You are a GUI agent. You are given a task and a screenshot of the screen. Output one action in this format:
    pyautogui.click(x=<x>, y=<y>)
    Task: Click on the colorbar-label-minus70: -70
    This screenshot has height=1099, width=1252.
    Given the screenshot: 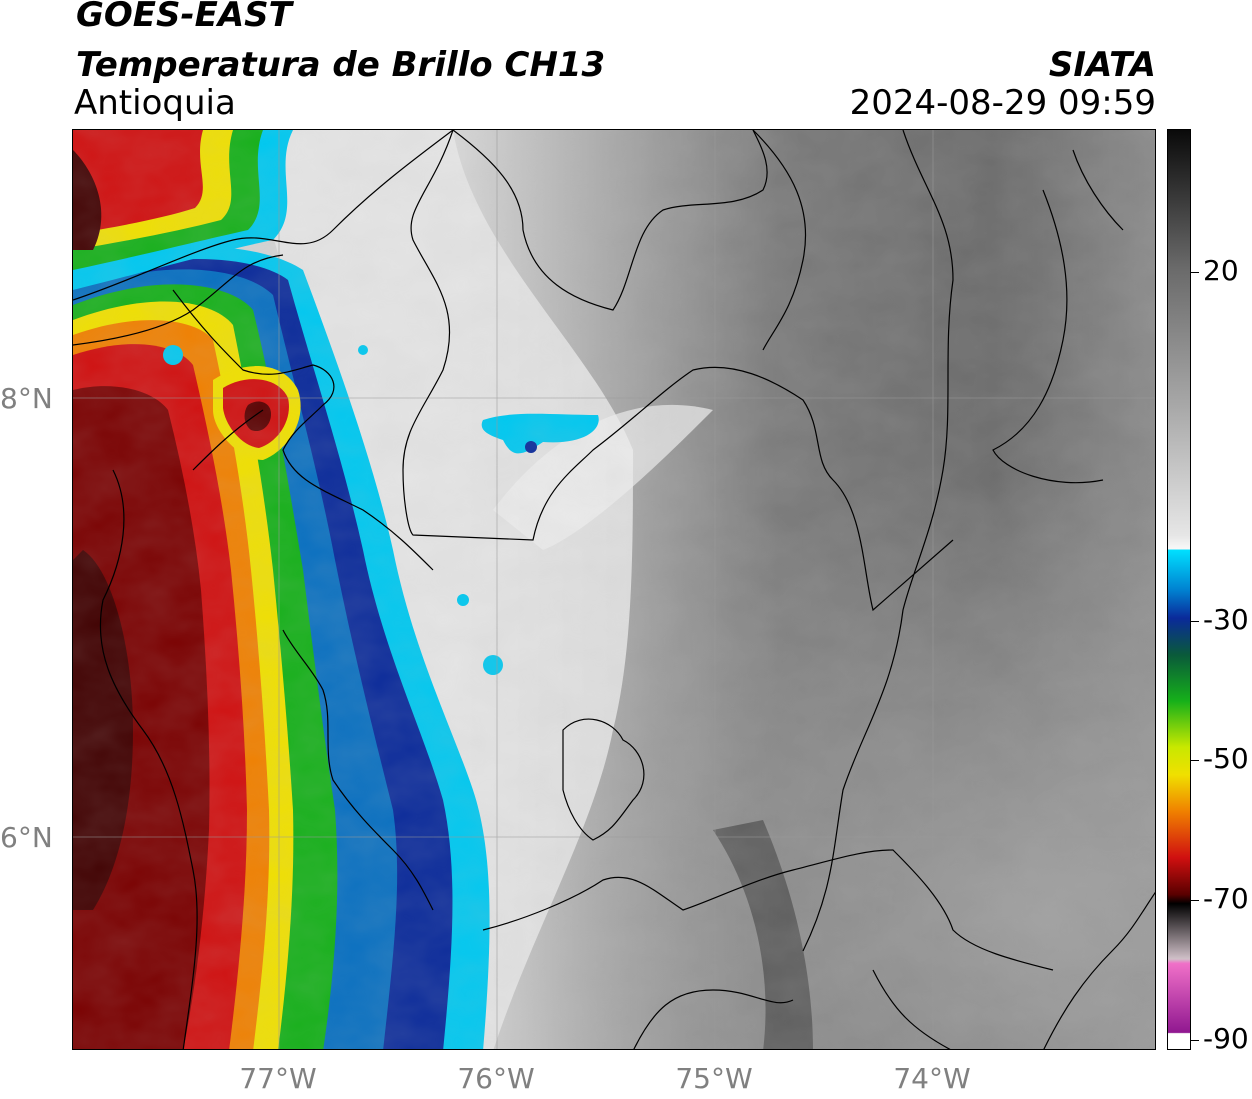 What is the action you would take?
    pyautogui.click(x=1226, y=898)
    